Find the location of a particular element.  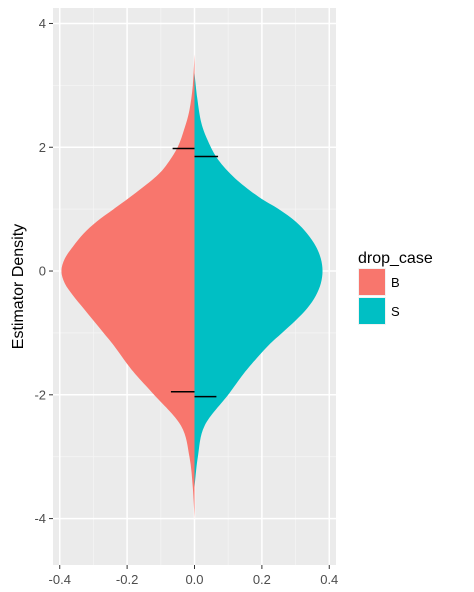

y-tick-label: 4 is located at coordinates (42, 23).